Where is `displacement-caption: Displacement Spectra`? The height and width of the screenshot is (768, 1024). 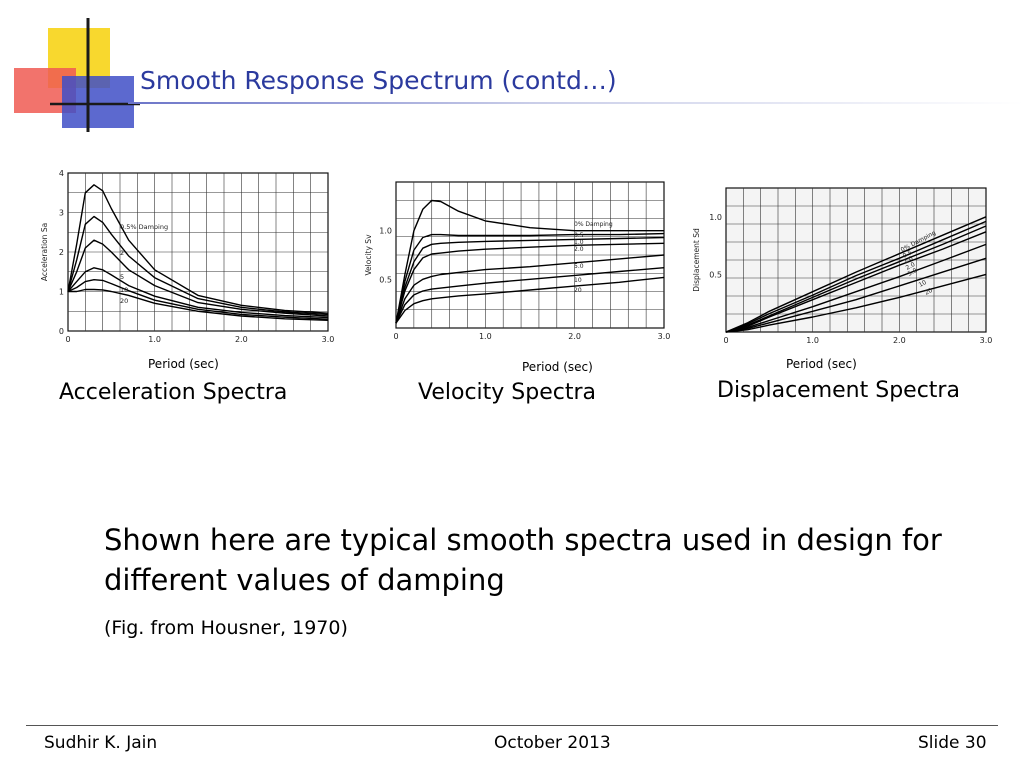 displacement-caption: Displacement Spectra is located at coordinates (838, 390).